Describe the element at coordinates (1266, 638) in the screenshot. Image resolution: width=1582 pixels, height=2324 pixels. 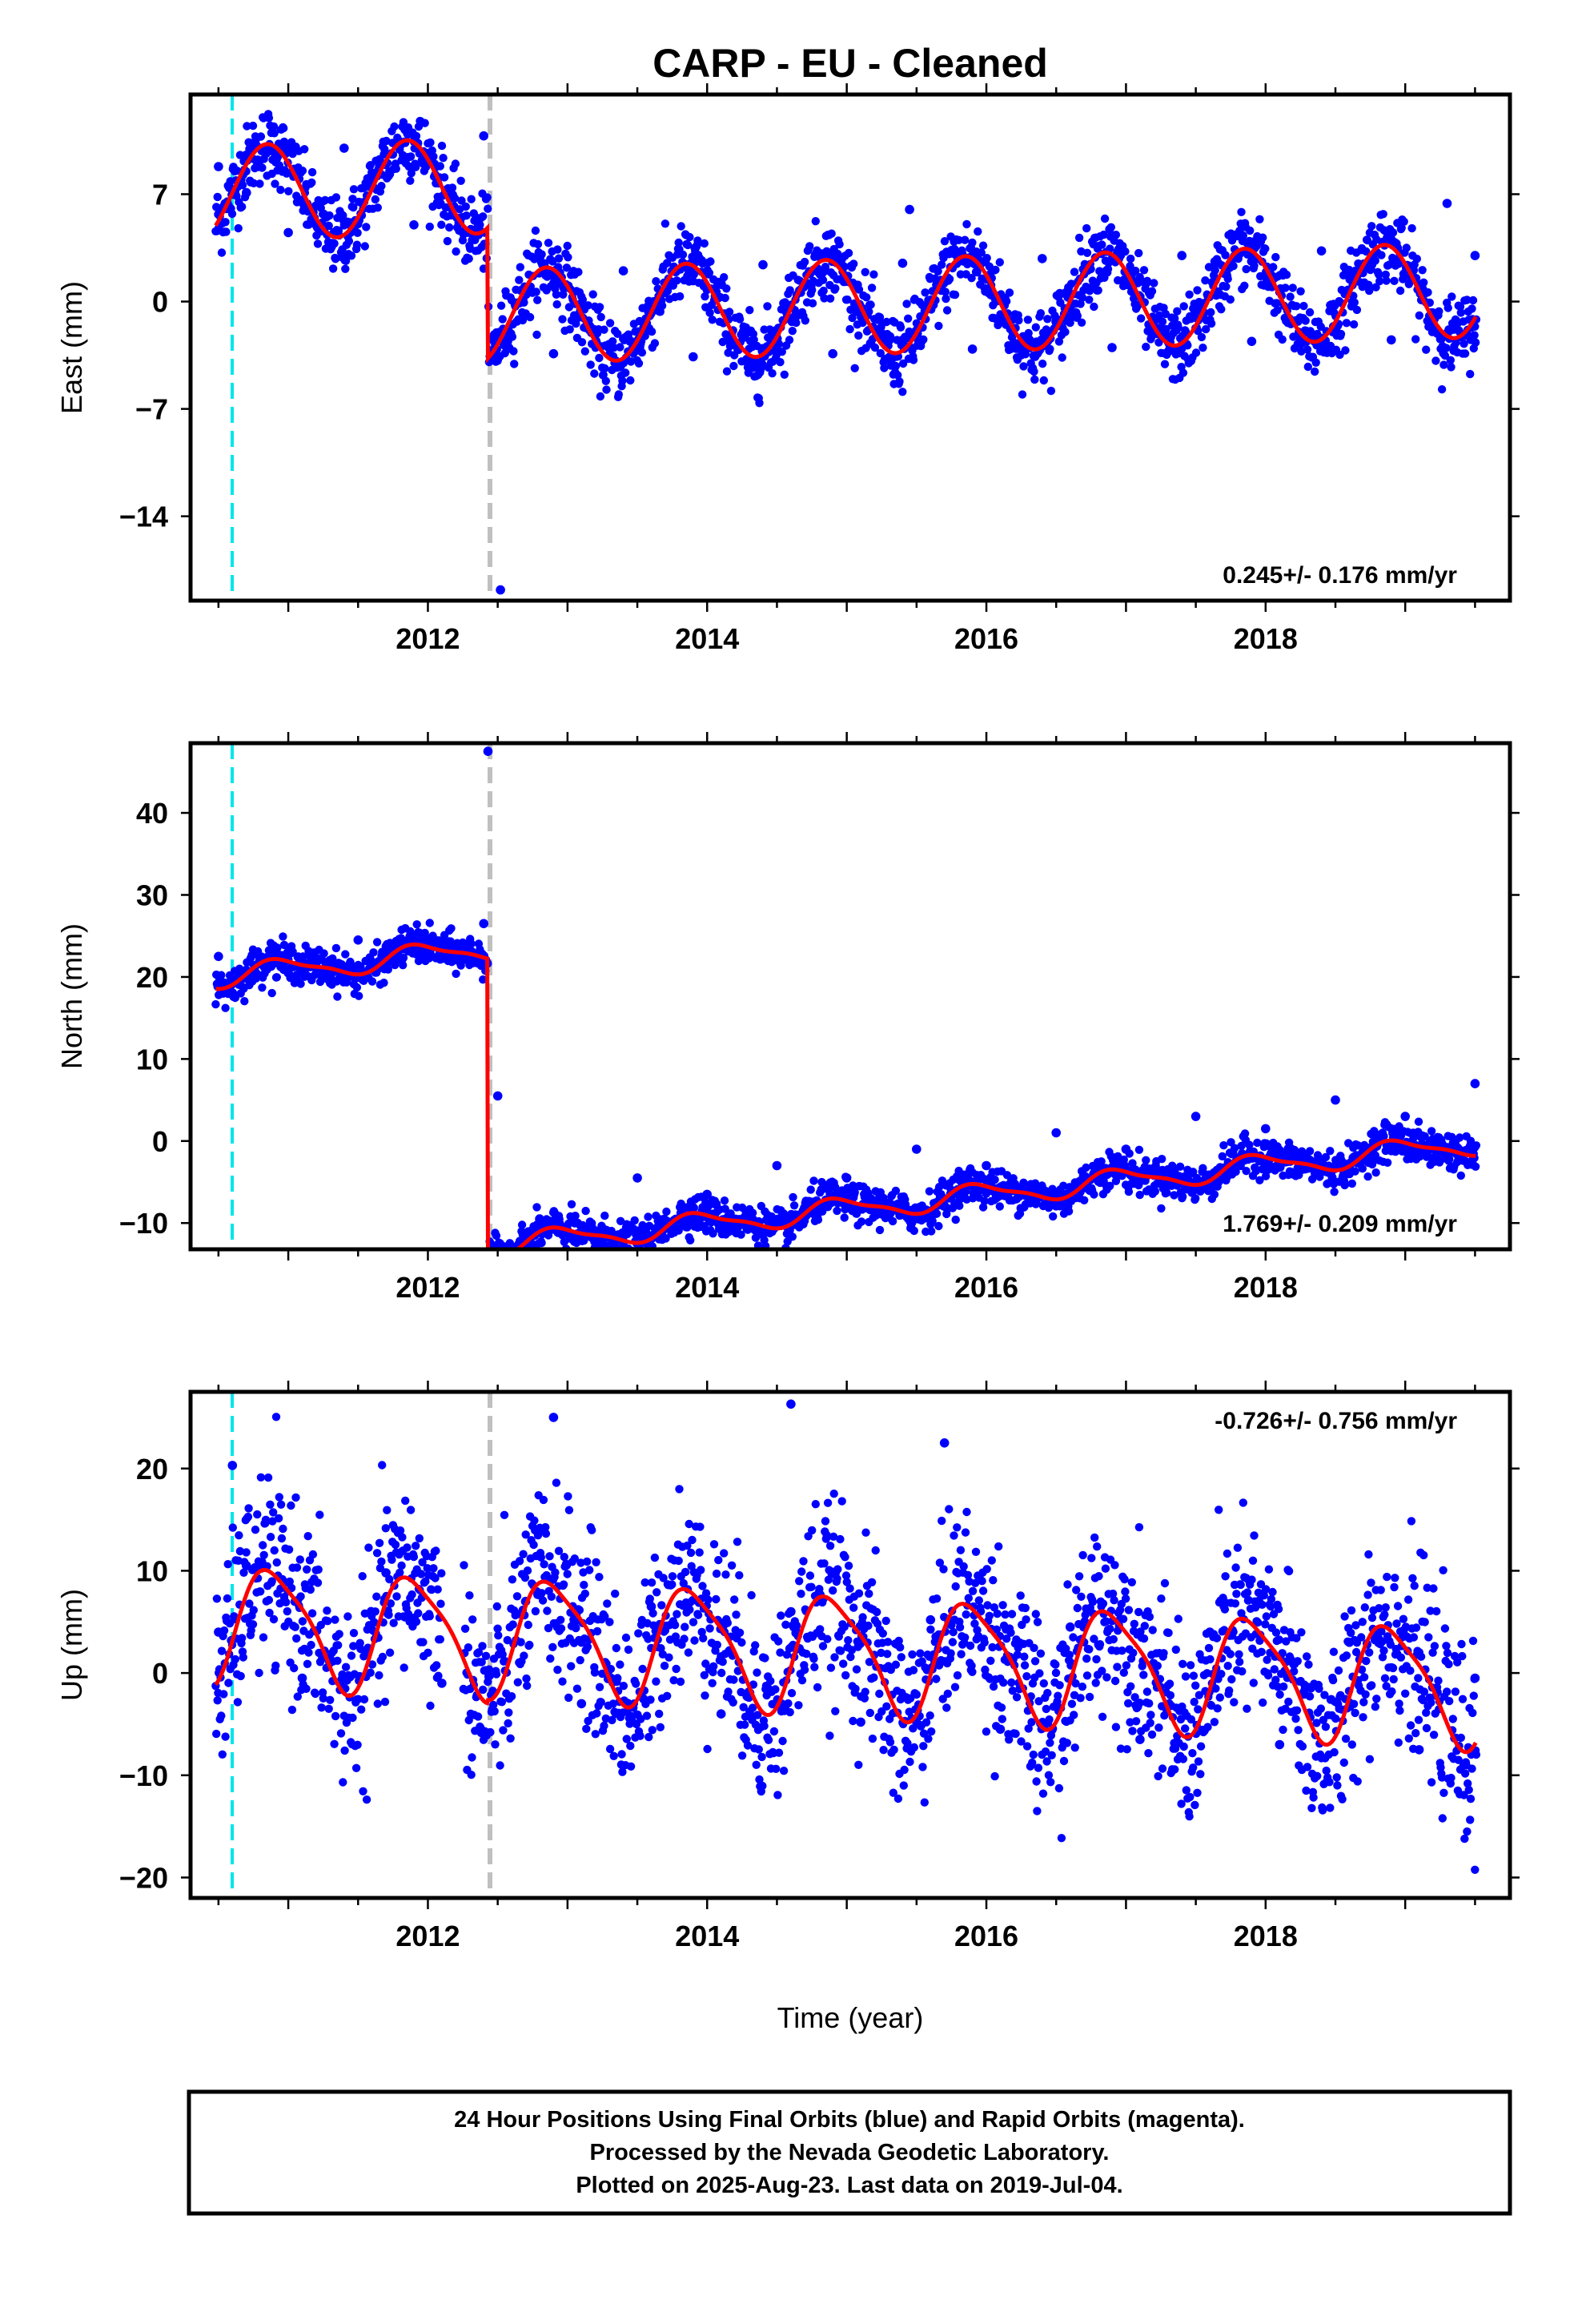
I see `x-tick-label: 2018` at that location.